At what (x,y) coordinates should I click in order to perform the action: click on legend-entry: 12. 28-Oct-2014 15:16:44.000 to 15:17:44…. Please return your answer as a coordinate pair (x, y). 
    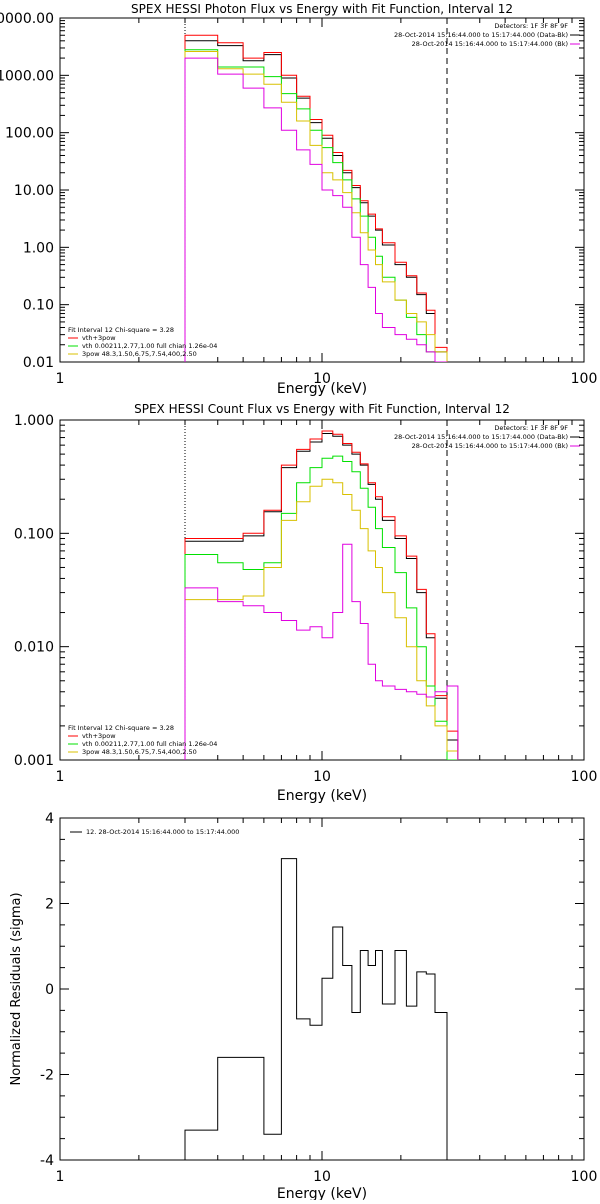
    Looking at the image, I should click on (162, 832).